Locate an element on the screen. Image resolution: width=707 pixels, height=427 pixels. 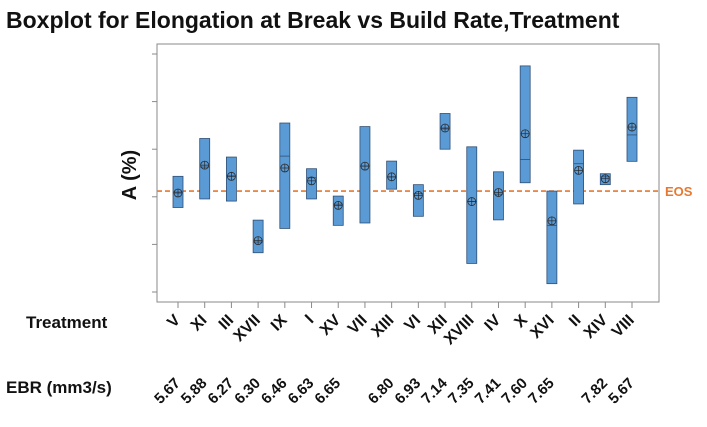
eos-reference-label: EOS is located at coordinates (679, 191).